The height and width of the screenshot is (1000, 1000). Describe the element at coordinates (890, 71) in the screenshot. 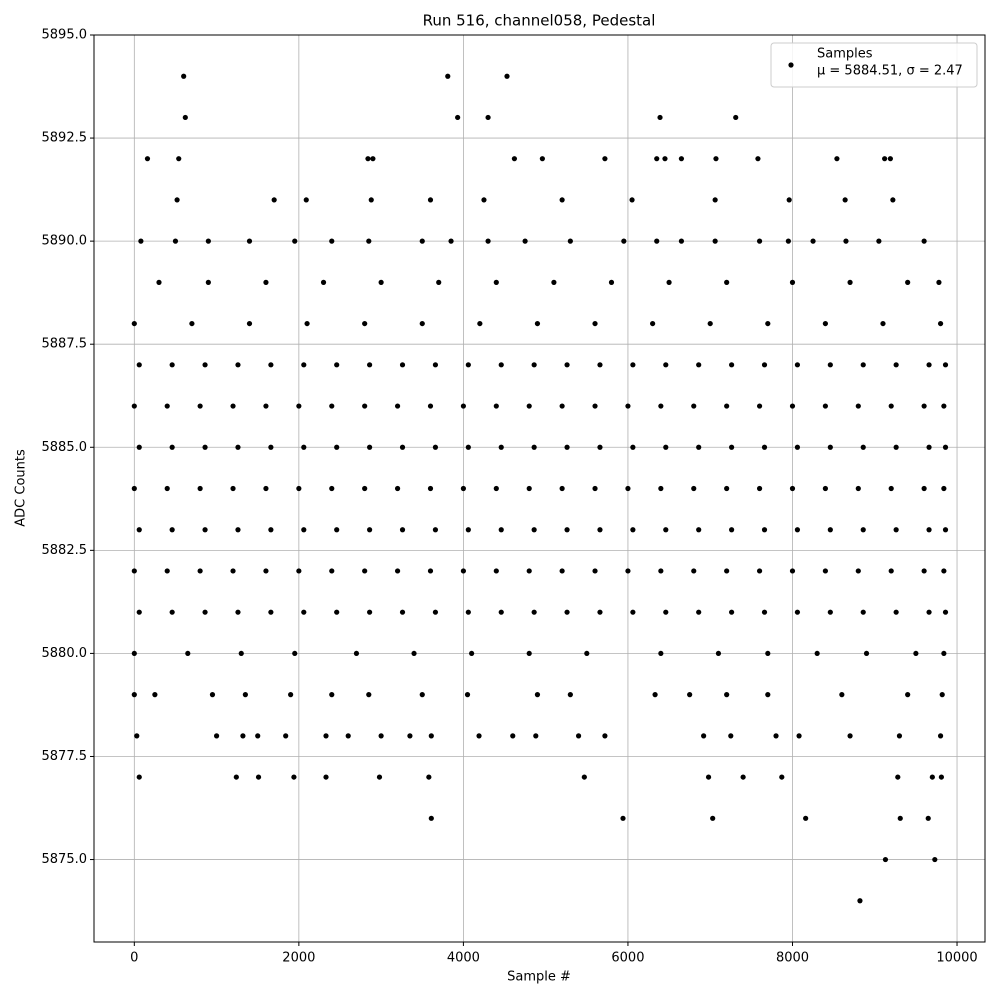

I see `legend-note: μ = 5884.51, σ = 2.47` at that location.